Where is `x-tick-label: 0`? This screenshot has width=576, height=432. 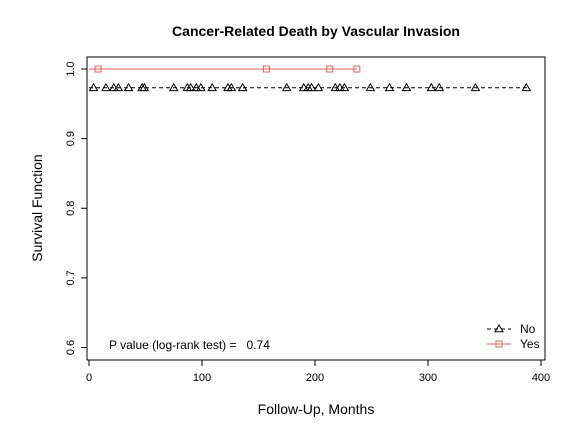 x-tick-label: 0 is located at coordinates (89, 378).